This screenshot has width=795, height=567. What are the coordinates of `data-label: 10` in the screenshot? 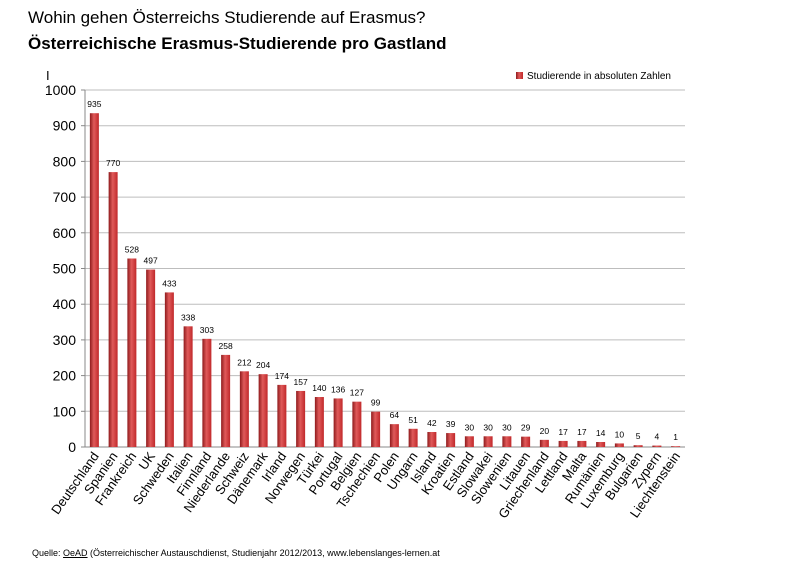 It's located at (620, 434).